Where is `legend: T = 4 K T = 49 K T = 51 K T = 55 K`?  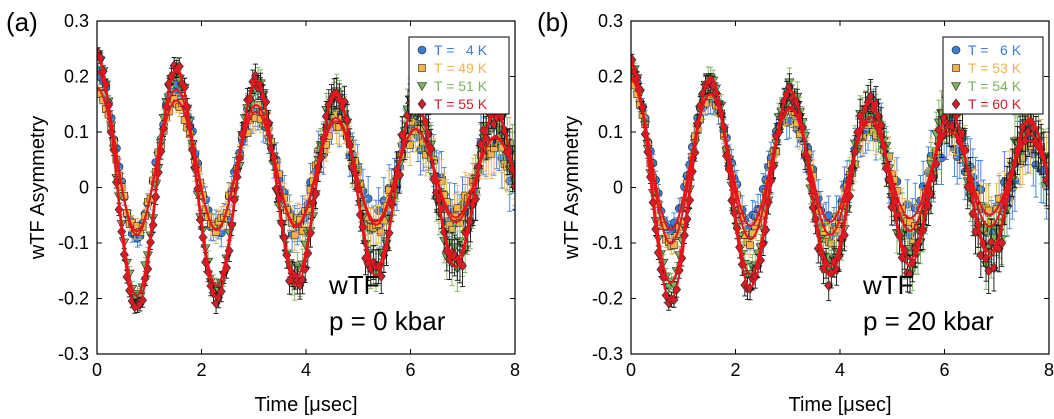 legend: T = 4 K T = 49 K T = 51 K T = 55 K is located at coordinates (459, 75).